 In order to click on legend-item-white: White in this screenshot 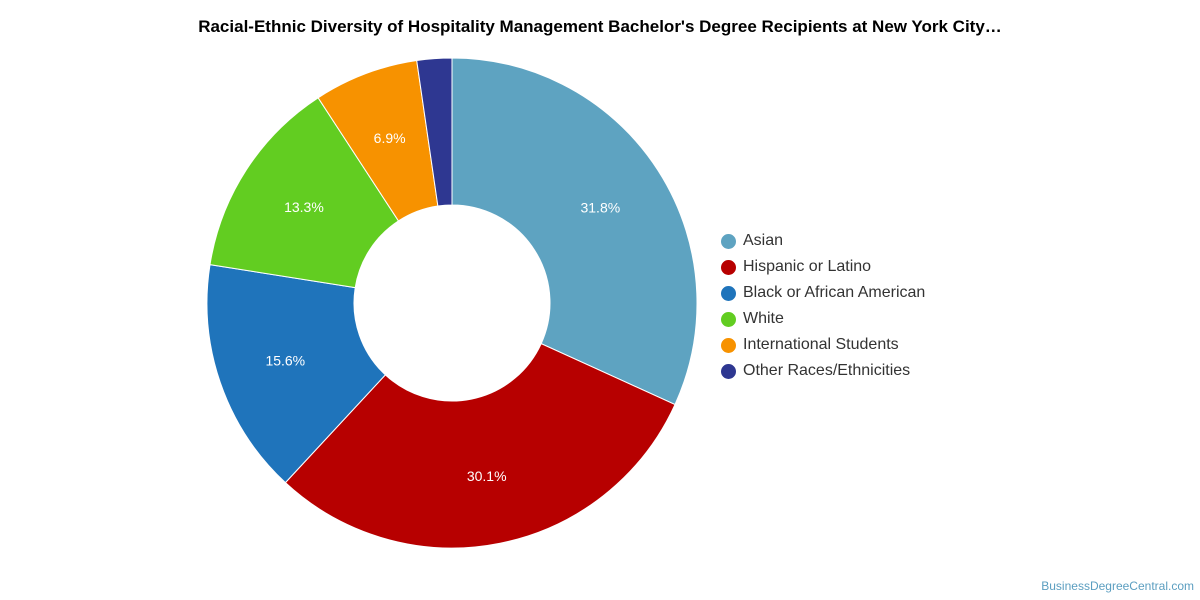, I will do `click(823, 319)`.